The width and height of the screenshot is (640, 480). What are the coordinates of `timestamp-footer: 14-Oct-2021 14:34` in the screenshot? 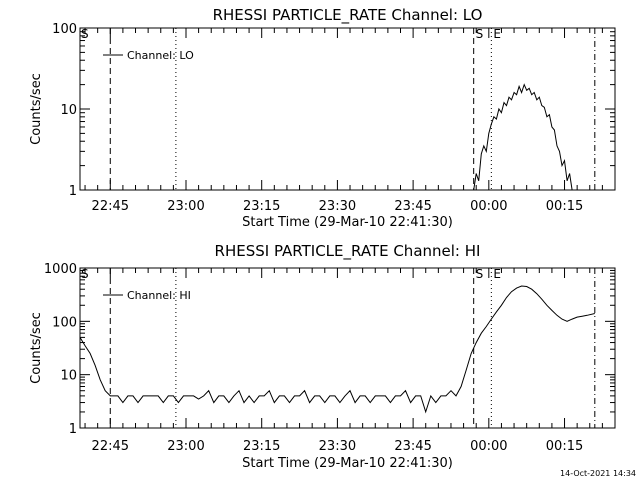 It's located at (598, 473).